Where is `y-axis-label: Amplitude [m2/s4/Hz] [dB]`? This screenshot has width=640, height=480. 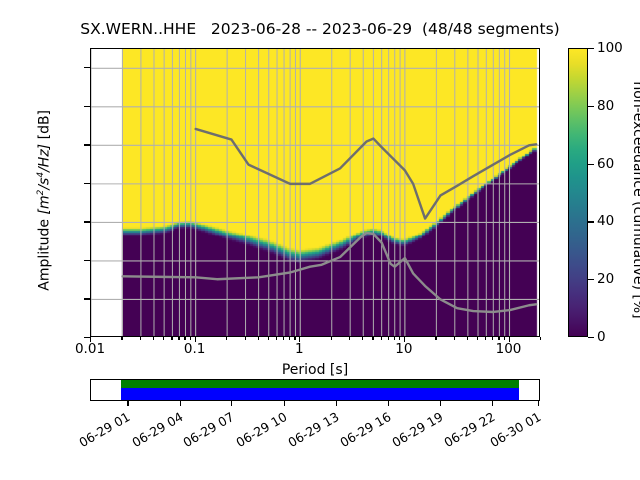 y-axis-label: Amplitude [m2/s4/Hz] [dB] is located at coordinates (44, 200).